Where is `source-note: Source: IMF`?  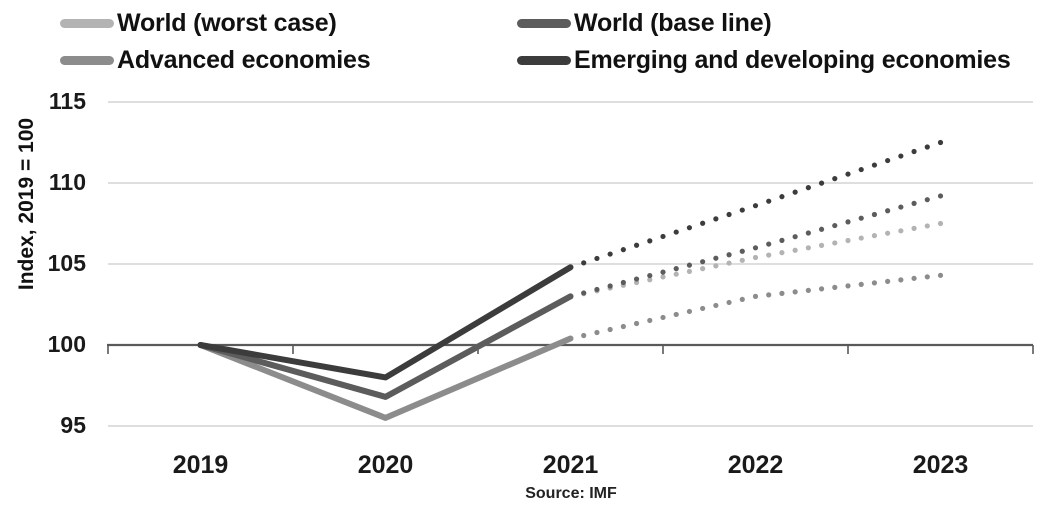
source-note: Source: IMF is located at coordinates (571, 493).